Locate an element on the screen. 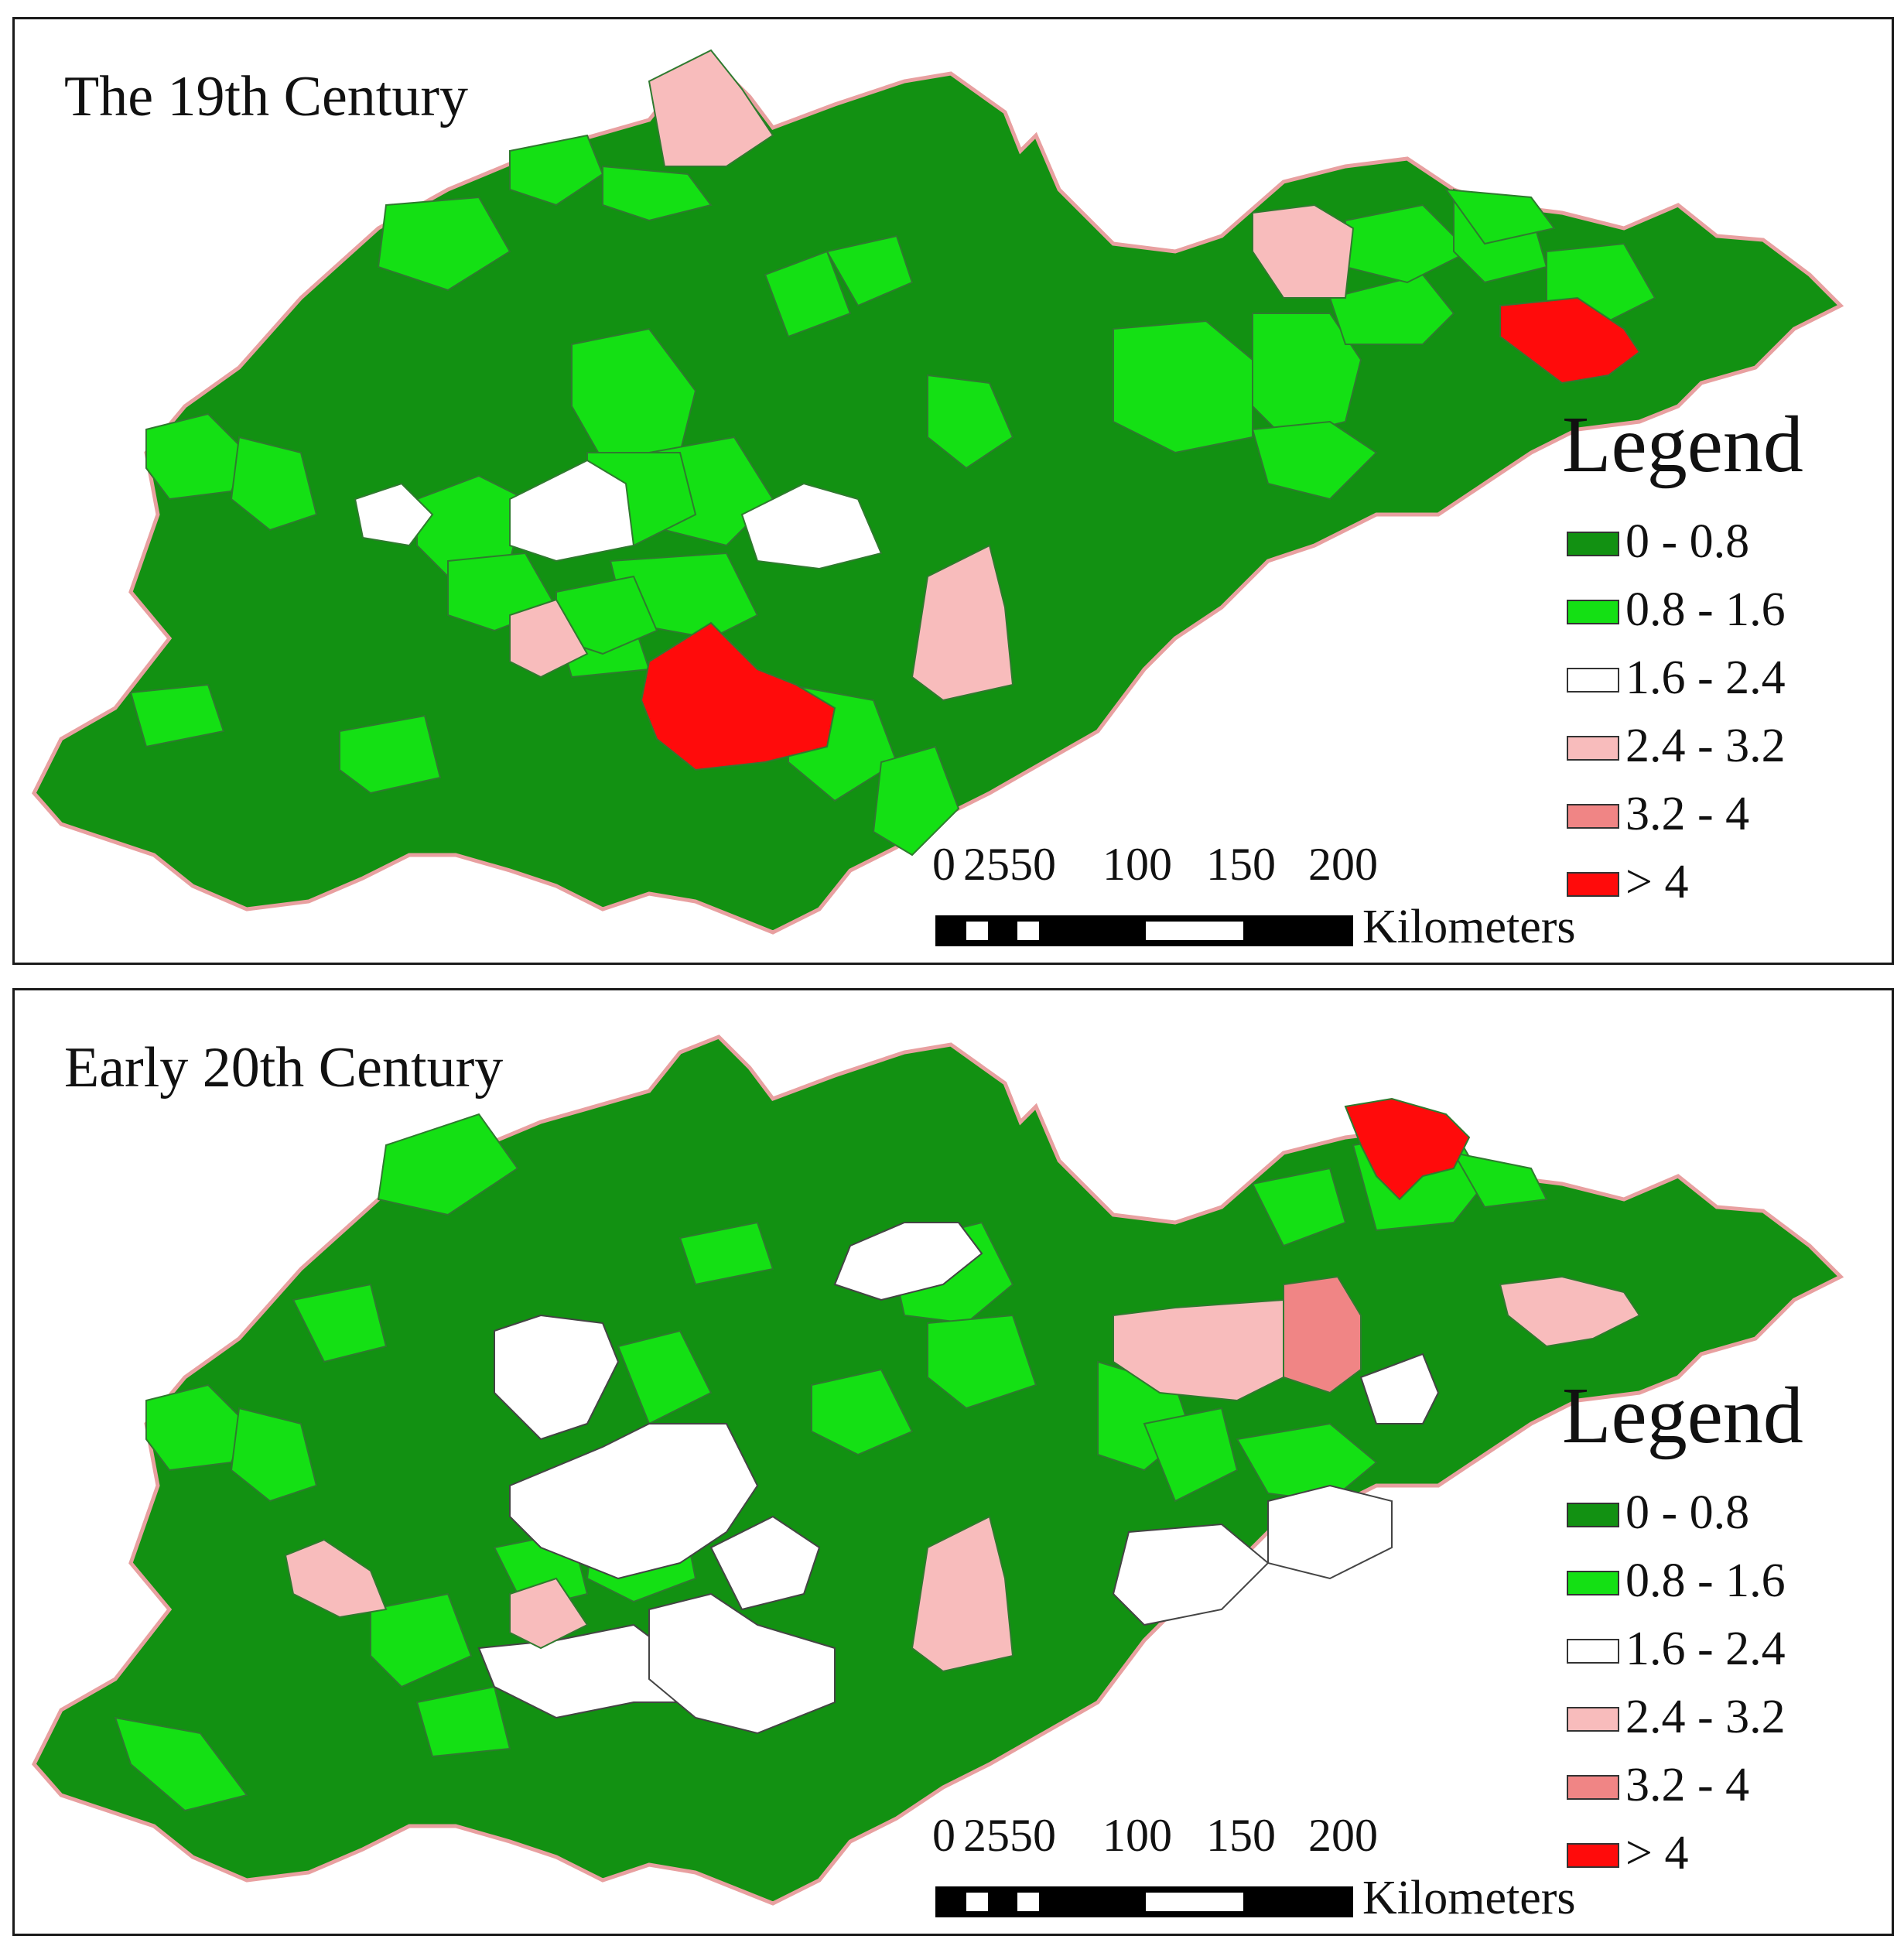  scale-tick-label: 200 is located at coordinates (1343, 864).